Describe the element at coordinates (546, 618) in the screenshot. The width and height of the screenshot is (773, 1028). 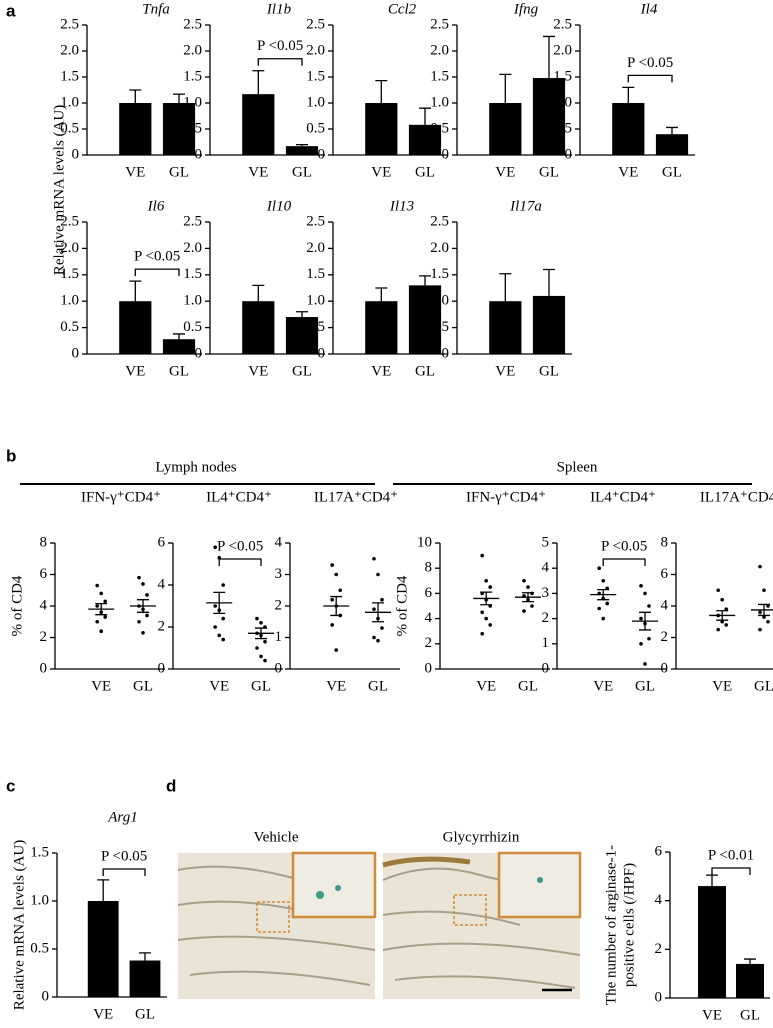
I see `y-tick-label: 2` at that location.